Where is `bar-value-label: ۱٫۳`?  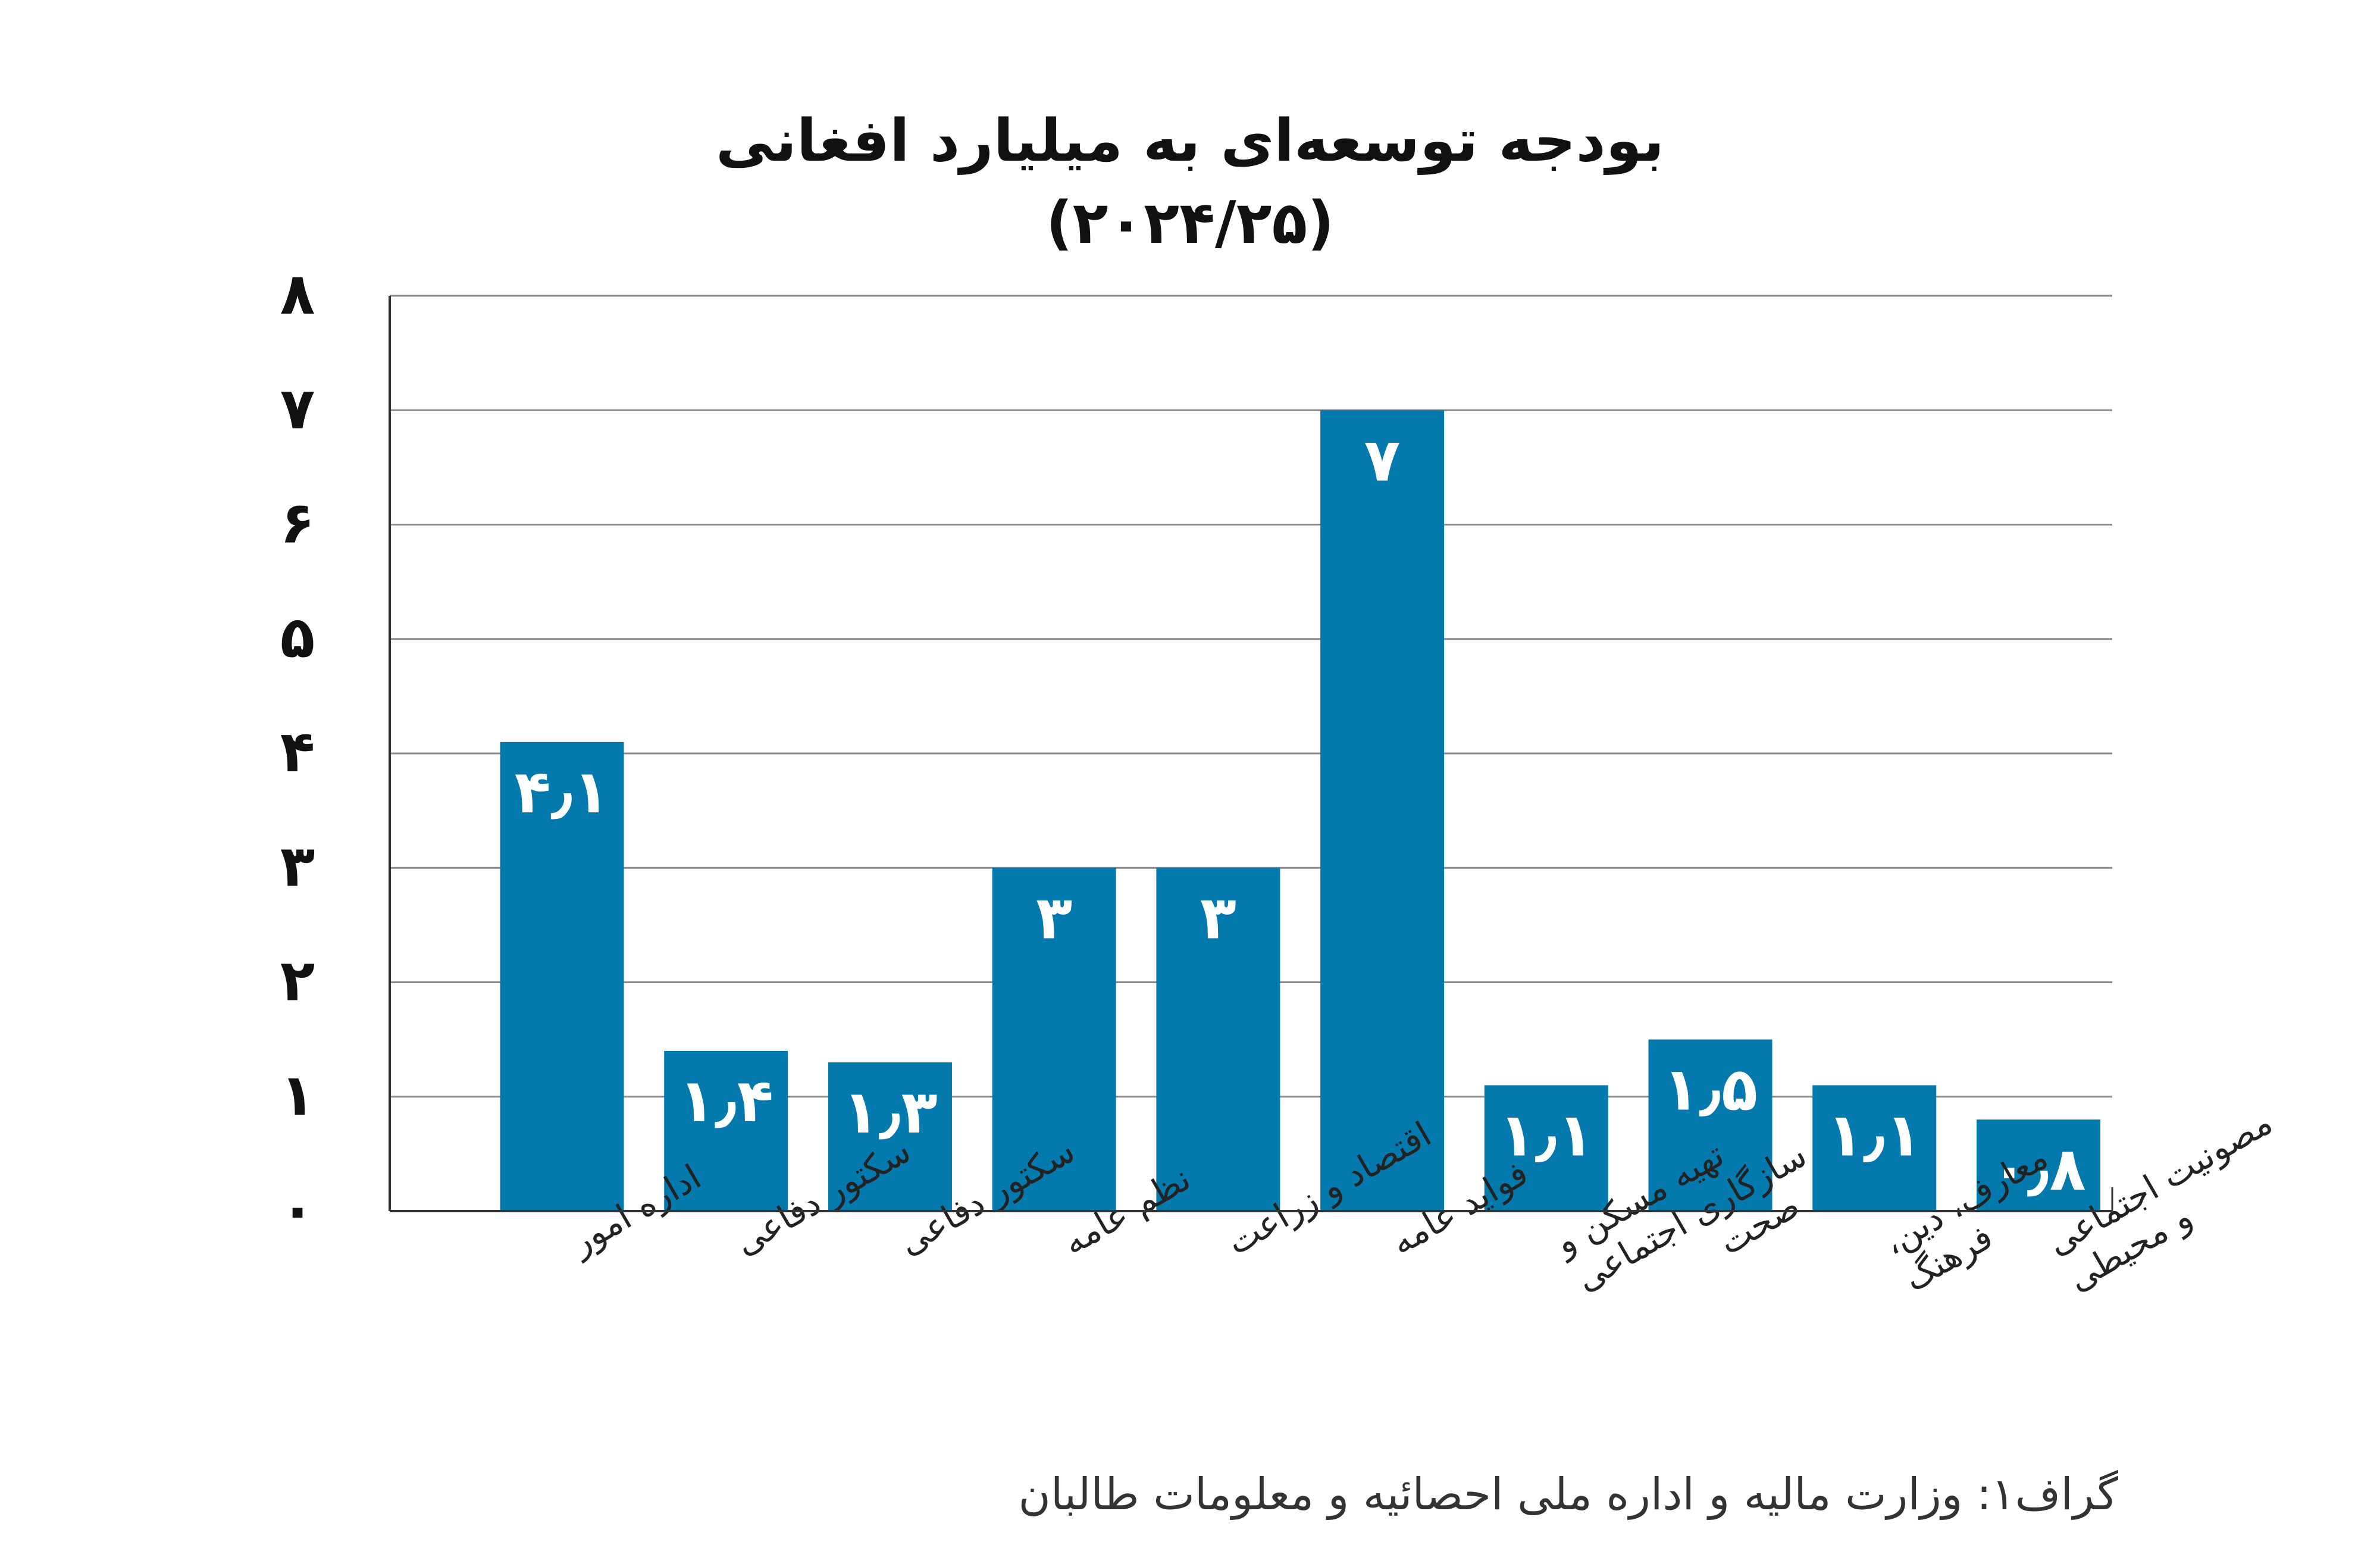
bar-value-label: ۱٫۳ is located at coordinates (890, 1112).